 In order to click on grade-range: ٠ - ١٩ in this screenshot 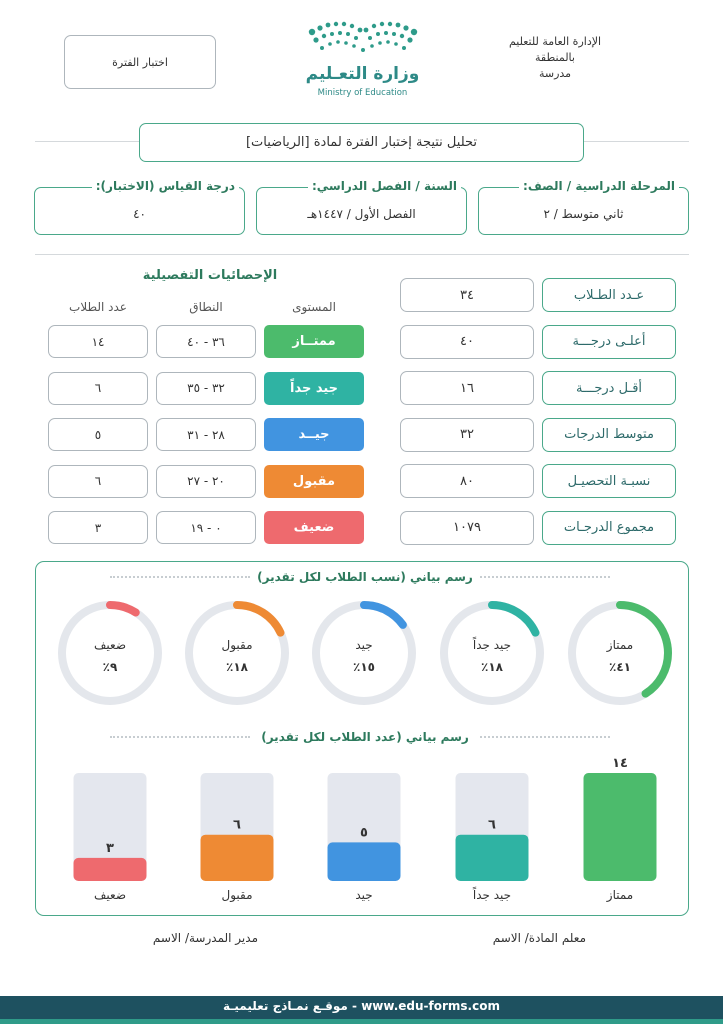, I will do `click(206, 527)`.